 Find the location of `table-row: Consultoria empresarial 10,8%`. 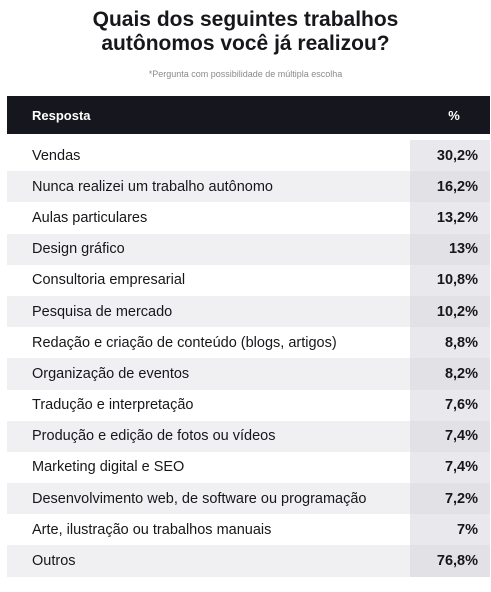

table-row: Consultoria empresarial 10,8% is located at coordinates (248, 280).